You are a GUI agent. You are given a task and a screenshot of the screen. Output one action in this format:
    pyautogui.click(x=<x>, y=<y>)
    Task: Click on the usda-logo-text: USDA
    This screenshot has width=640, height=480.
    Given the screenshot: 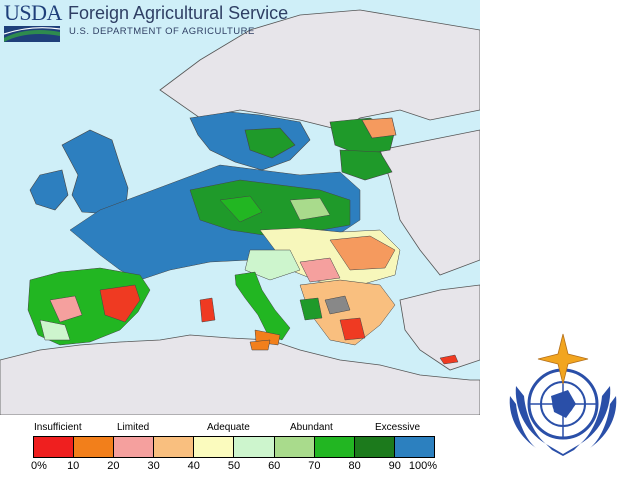 What is the action you would take?
    pyautogui.click(x=33, y=12)
    